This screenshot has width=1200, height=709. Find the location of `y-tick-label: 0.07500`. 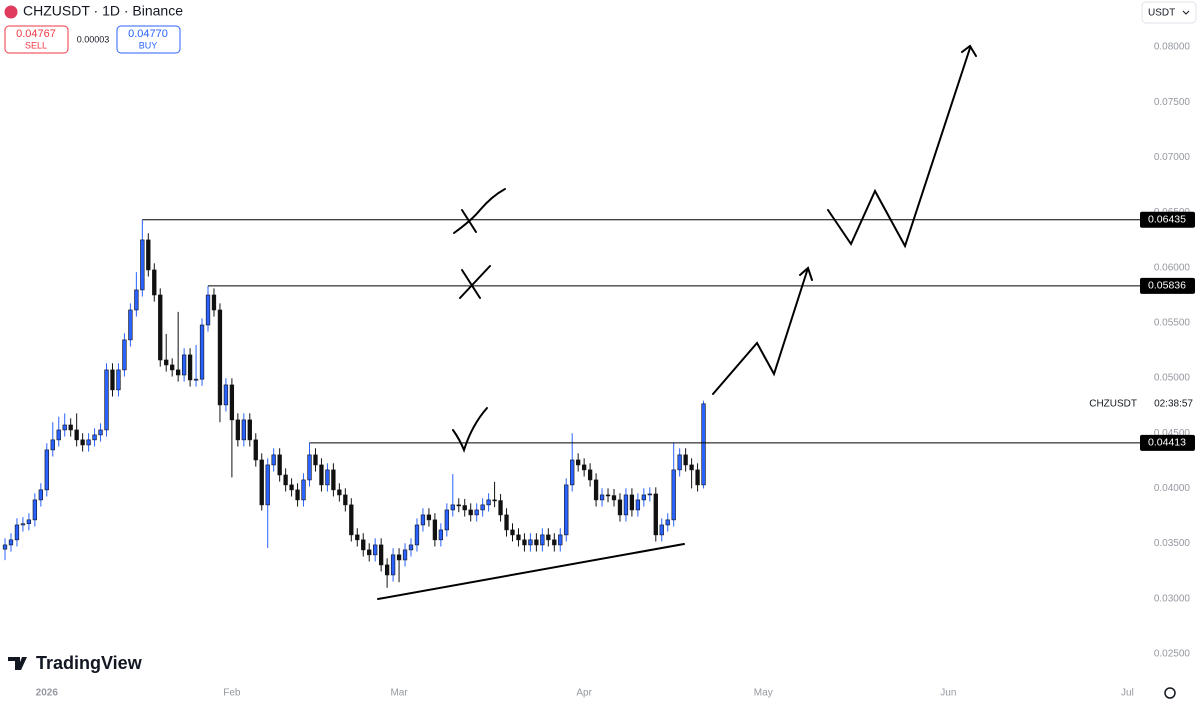

y-tick-label: 0.07500 is located at coordinates (1172, 102).